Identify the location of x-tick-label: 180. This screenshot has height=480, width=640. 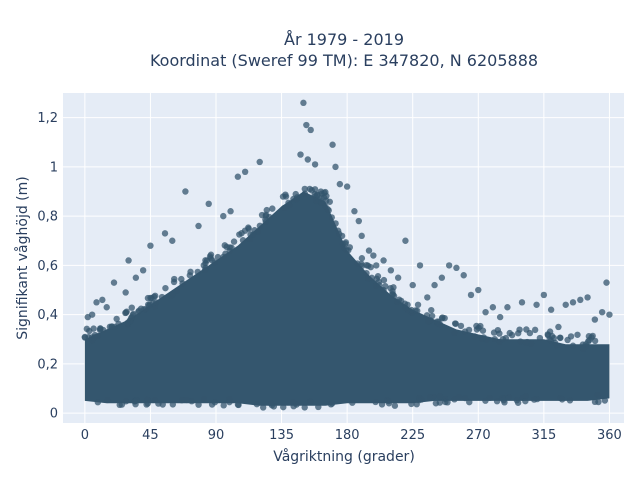
(347, 435).